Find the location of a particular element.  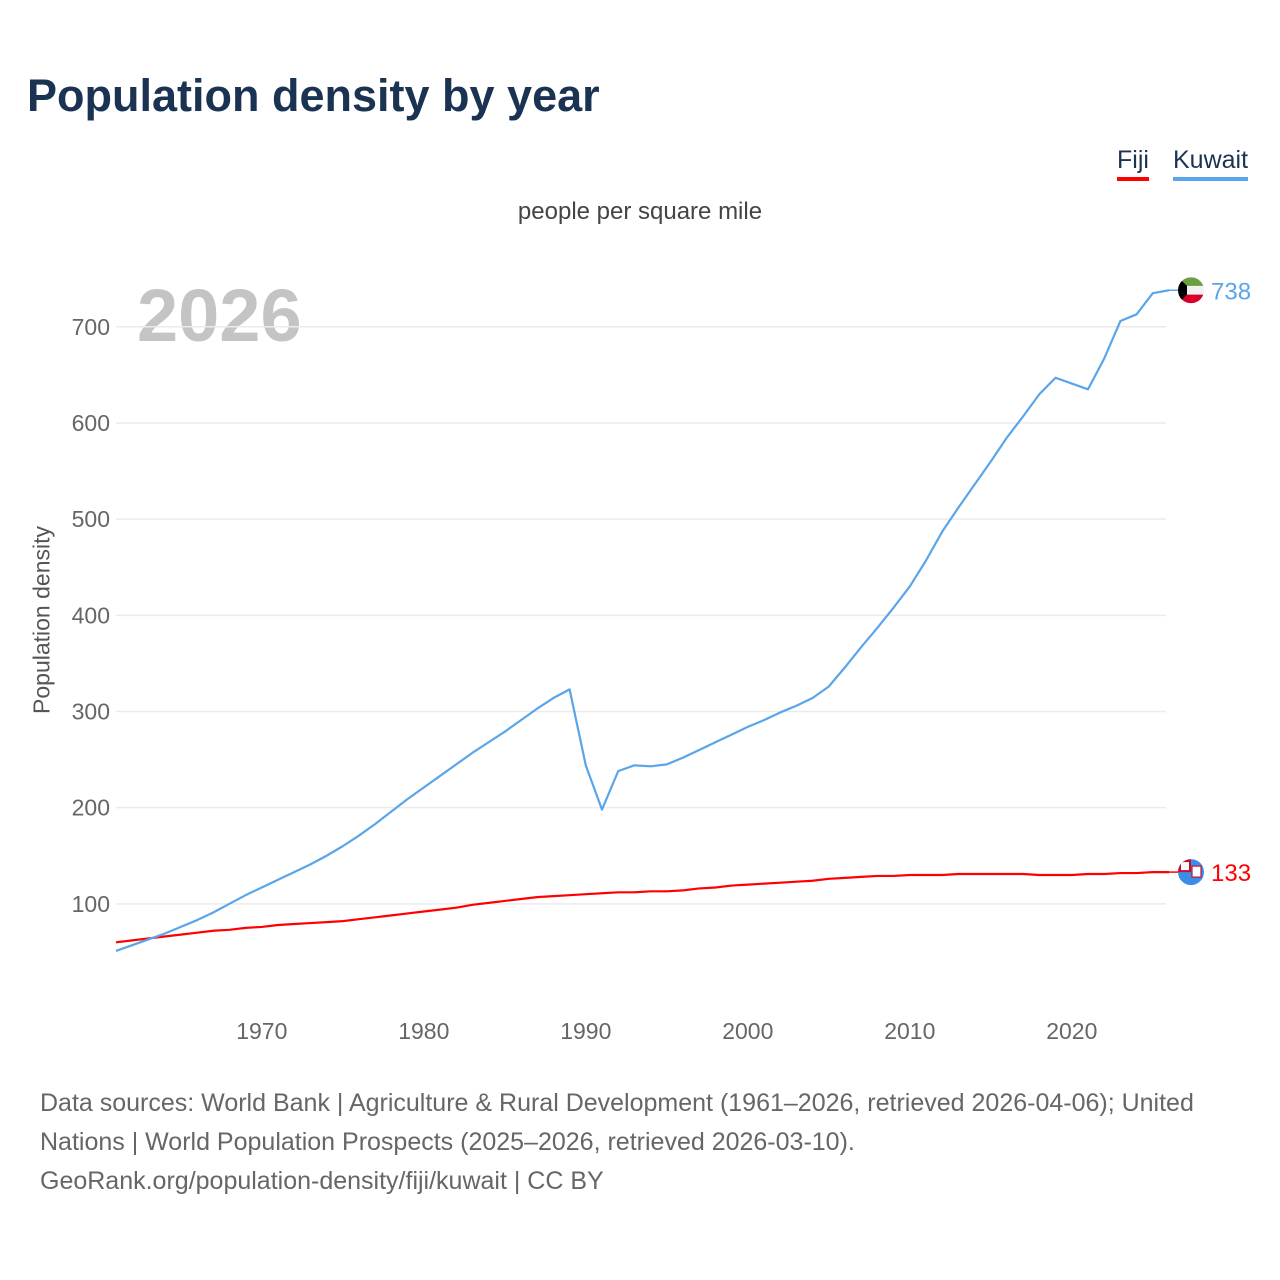

series-line-fiji is located at coordinates (642, 907).